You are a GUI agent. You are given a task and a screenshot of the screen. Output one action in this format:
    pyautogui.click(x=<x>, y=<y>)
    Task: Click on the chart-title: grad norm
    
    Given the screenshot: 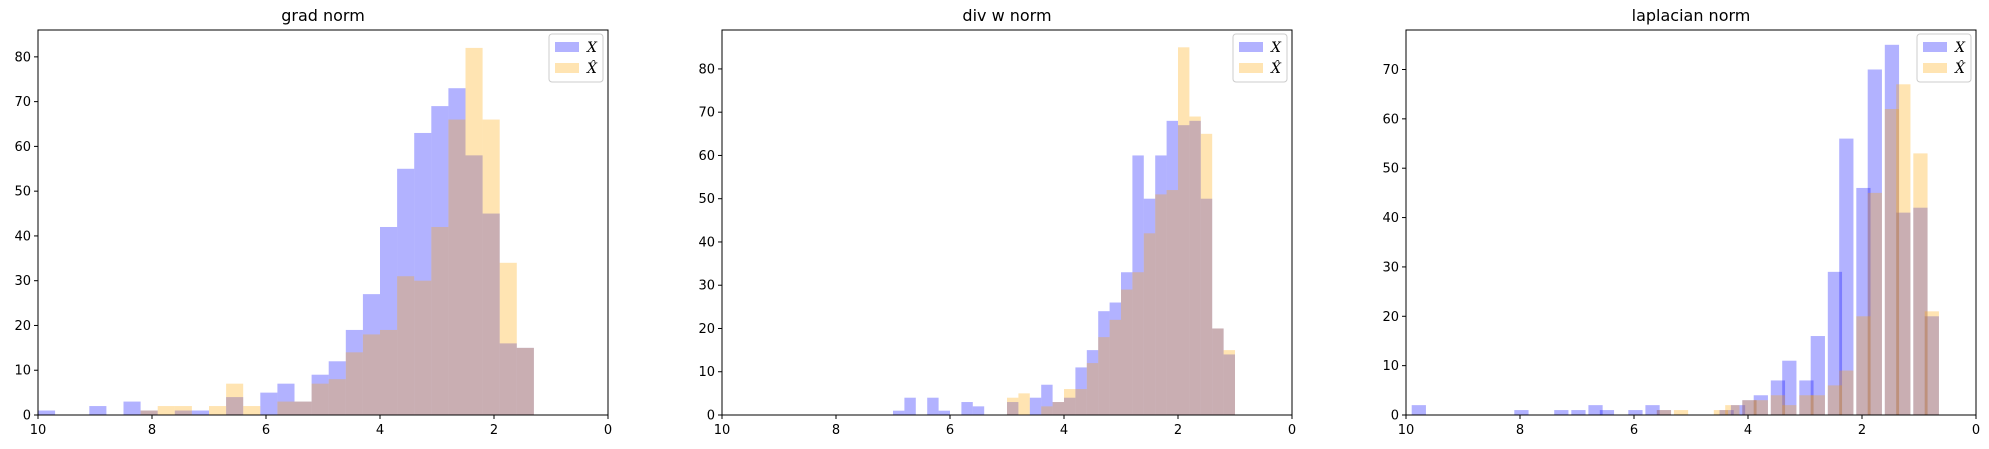 What is the action you would take?
    pyautogui.click(x=323, y=15)
    